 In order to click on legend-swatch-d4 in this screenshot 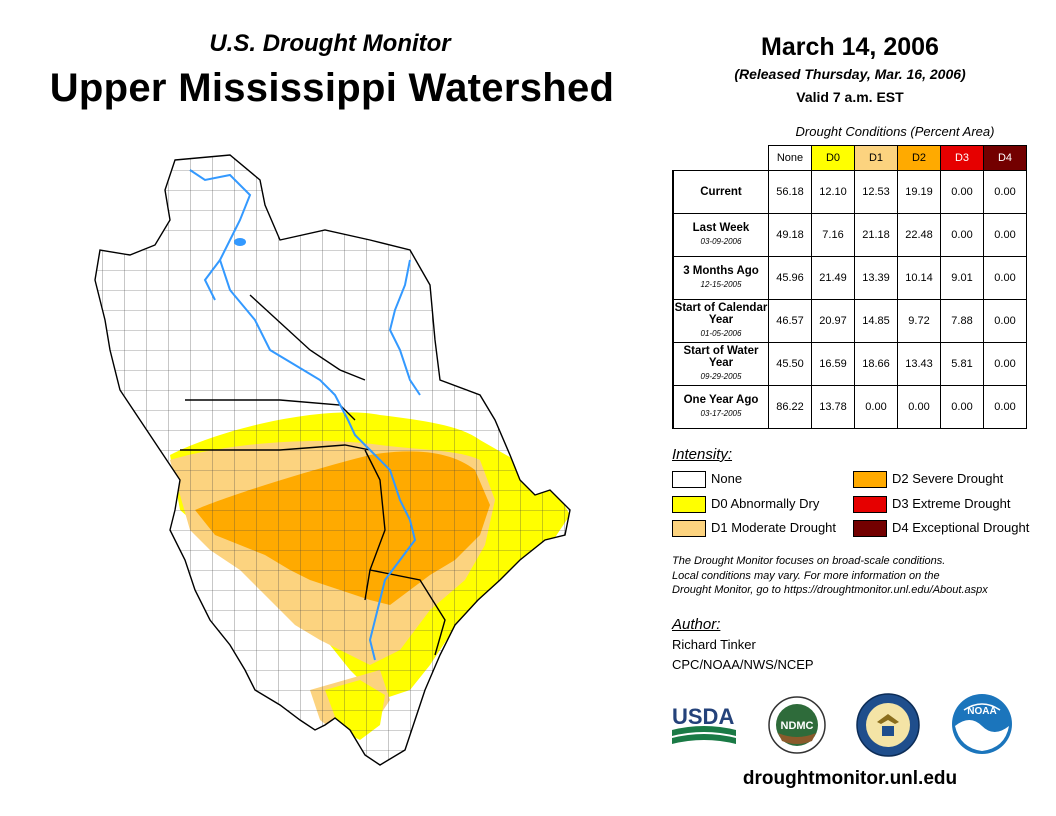, I will do `click(870, 528)`.